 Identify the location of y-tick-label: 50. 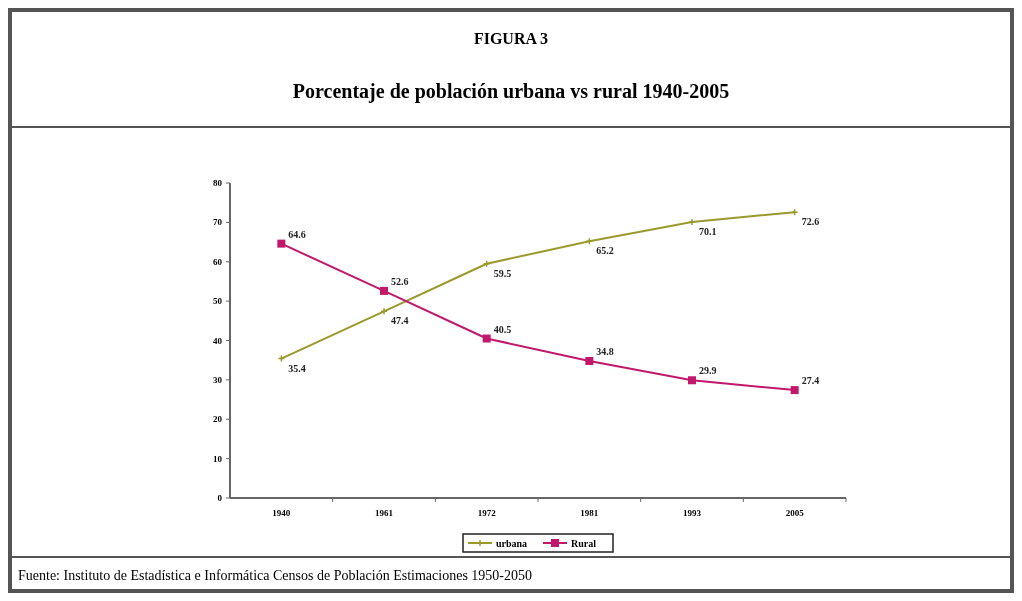
(218, 301).